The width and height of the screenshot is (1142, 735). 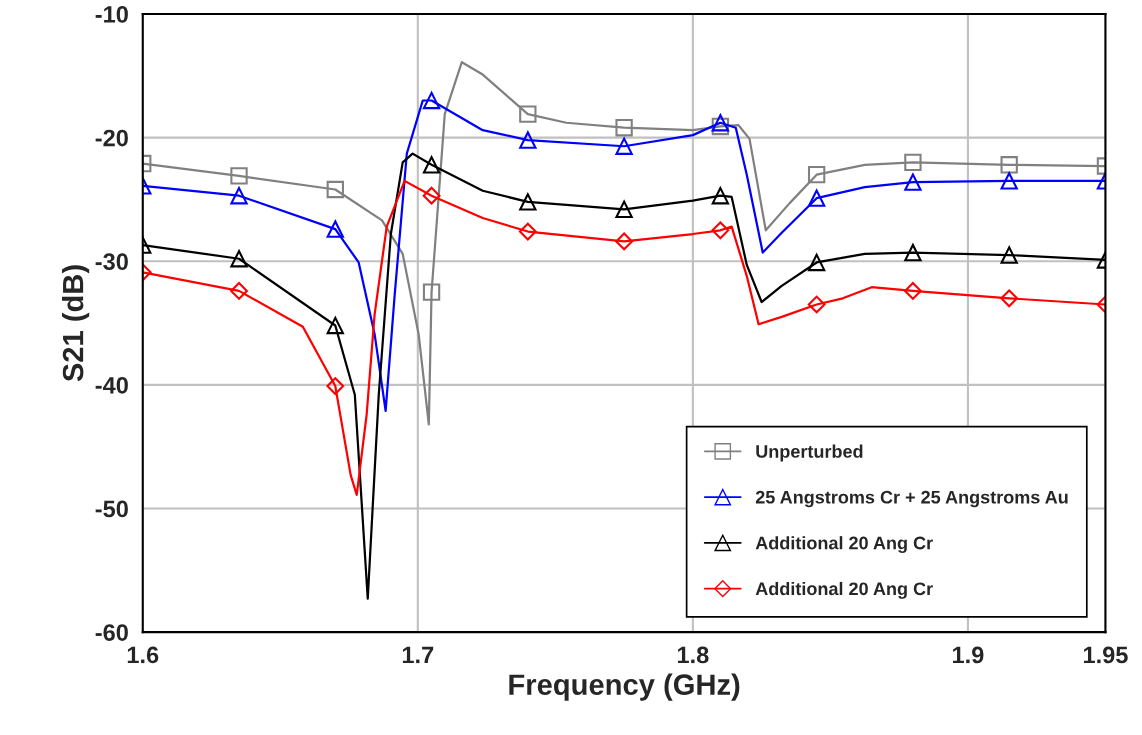 What do you see at coordinates (111, 632) in the screenshot?
I see `y-tick-label: -60` at bounding box center [111, 632].